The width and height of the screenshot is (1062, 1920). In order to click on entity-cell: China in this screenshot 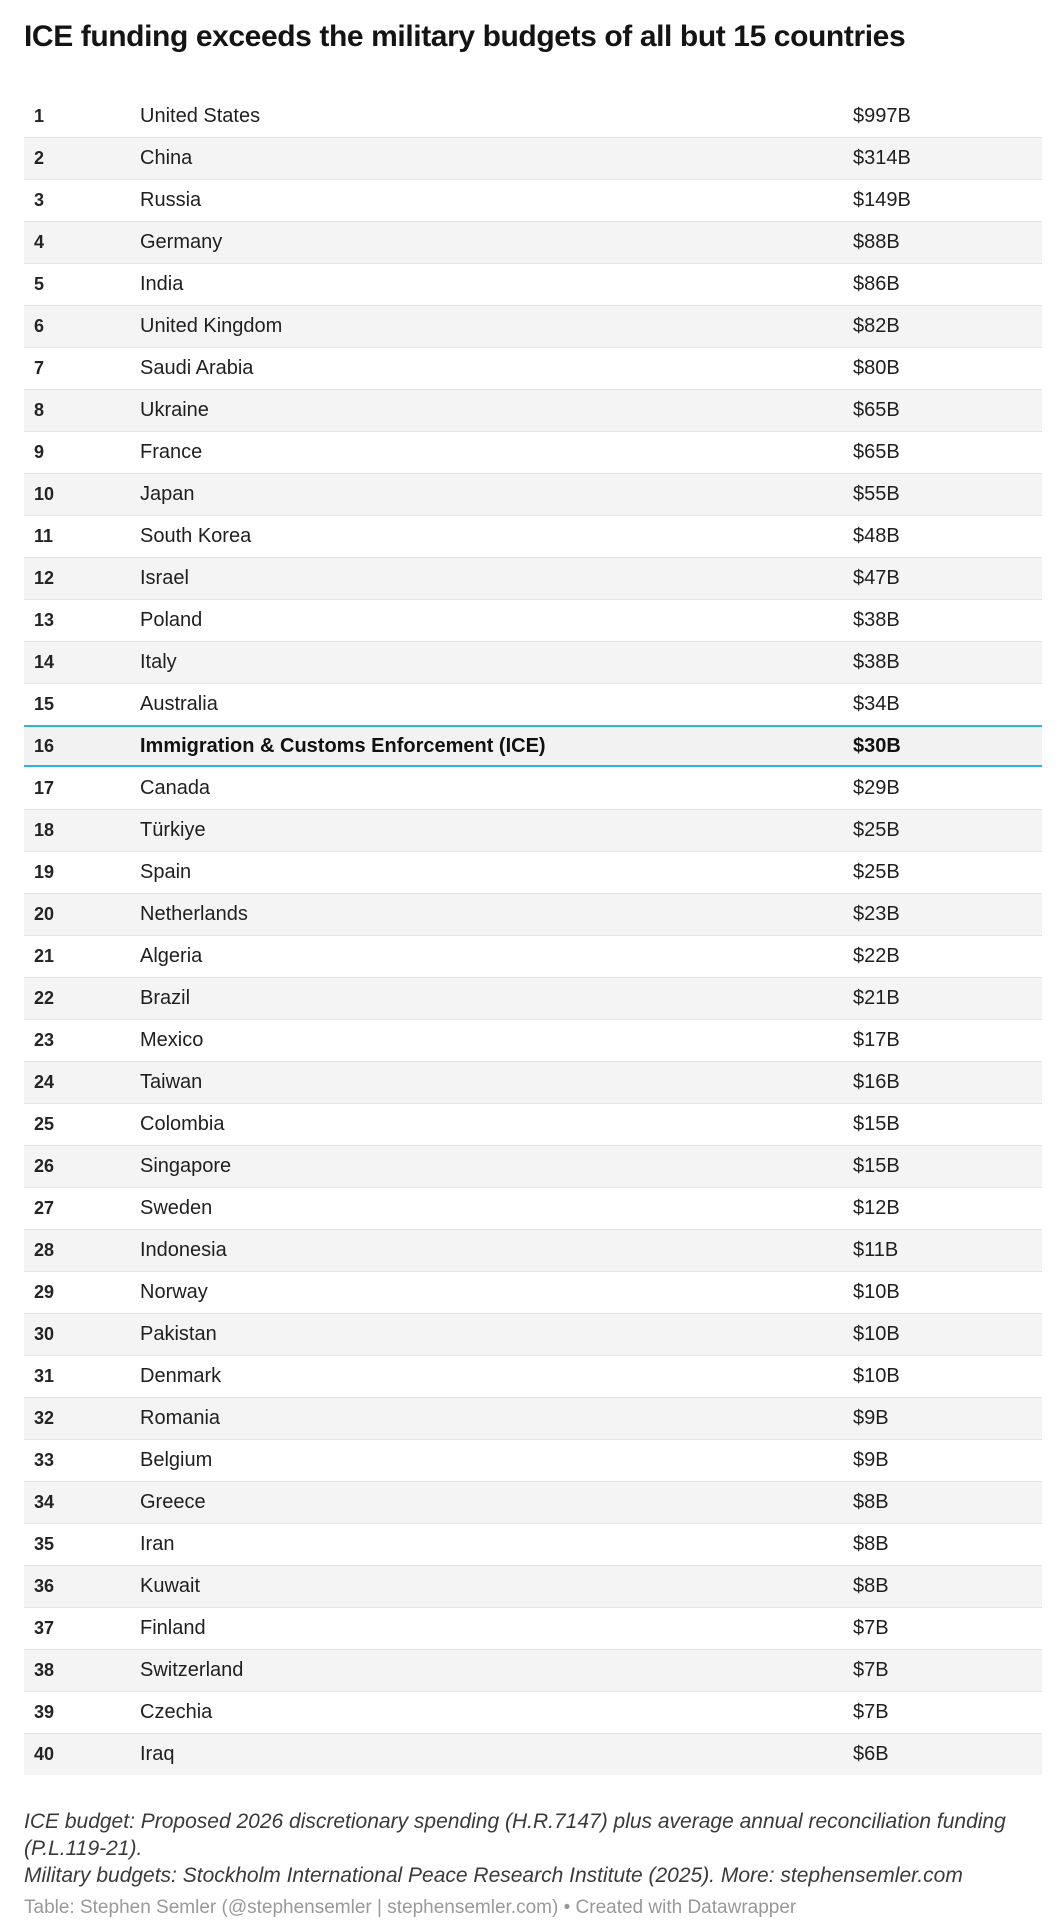, I will do `click(166, 158)`.